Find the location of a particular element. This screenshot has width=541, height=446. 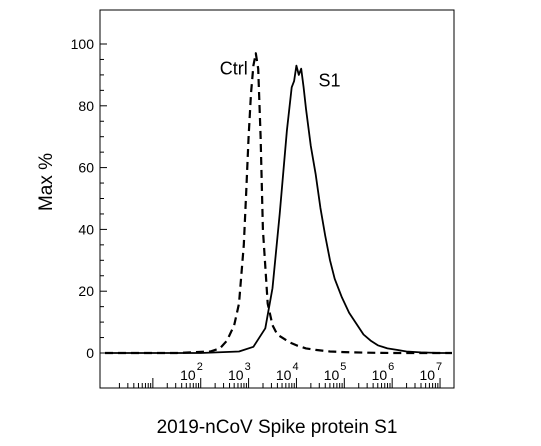

x-tick-label-exponent: 4 is located at coordinates (295, 367).